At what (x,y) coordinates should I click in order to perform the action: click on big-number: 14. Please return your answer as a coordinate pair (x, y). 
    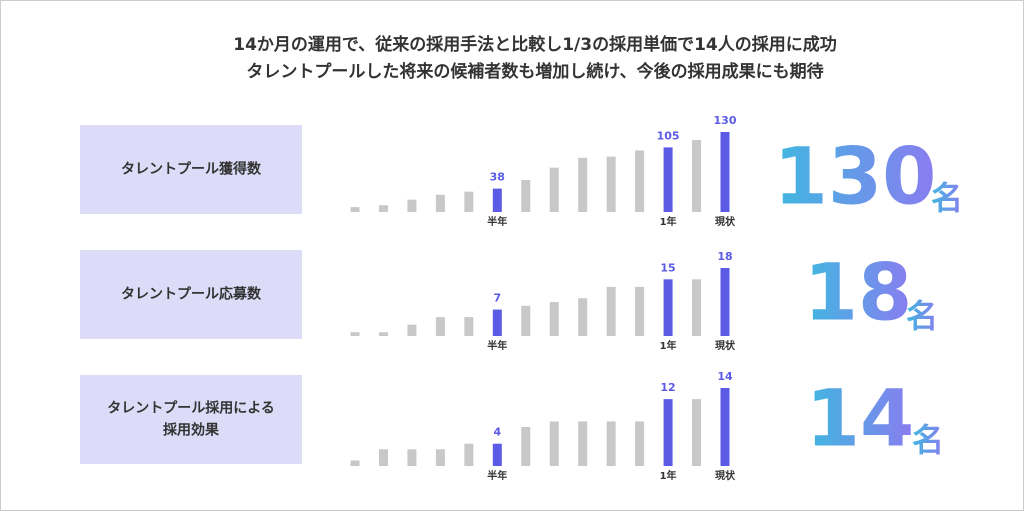
    Looking at the image, I should click on (860, 419).